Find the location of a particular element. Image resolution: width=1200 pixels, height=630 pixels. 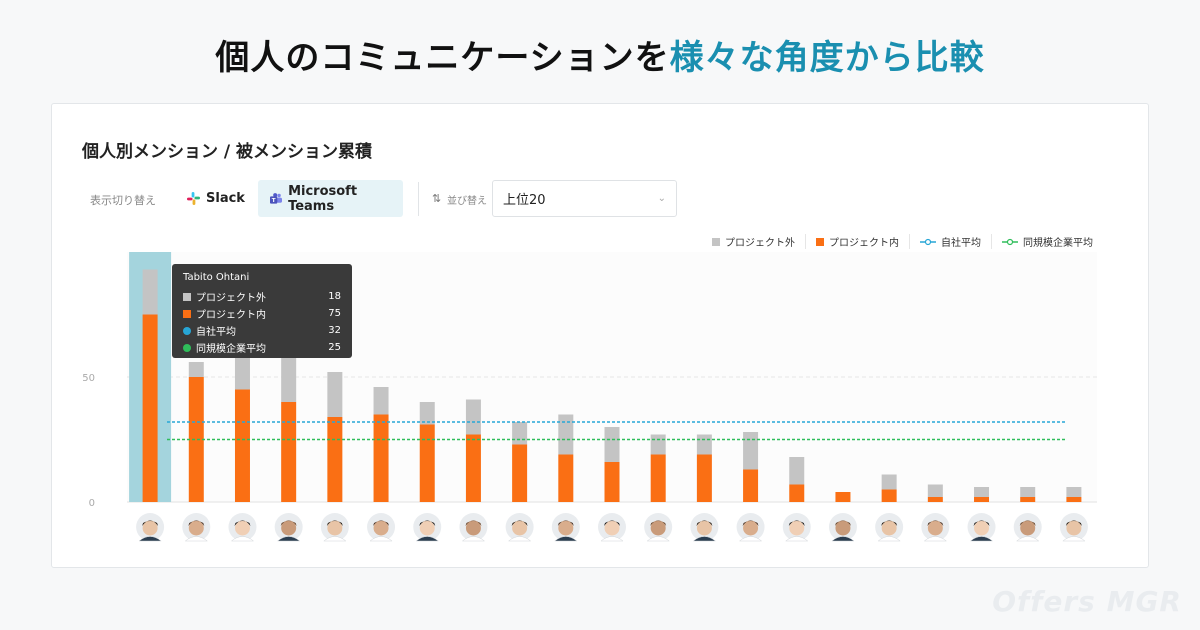

sort-label: 並び替え is located at coordinates (467, 201).